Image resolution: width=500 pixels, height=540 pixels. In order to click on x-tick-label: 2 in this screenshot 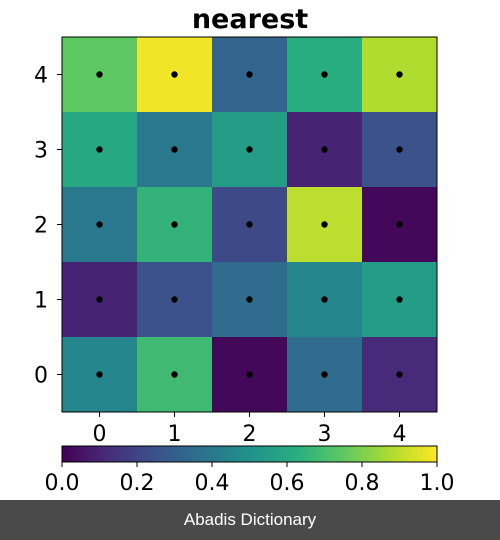, I will do `click(250, 434)`.